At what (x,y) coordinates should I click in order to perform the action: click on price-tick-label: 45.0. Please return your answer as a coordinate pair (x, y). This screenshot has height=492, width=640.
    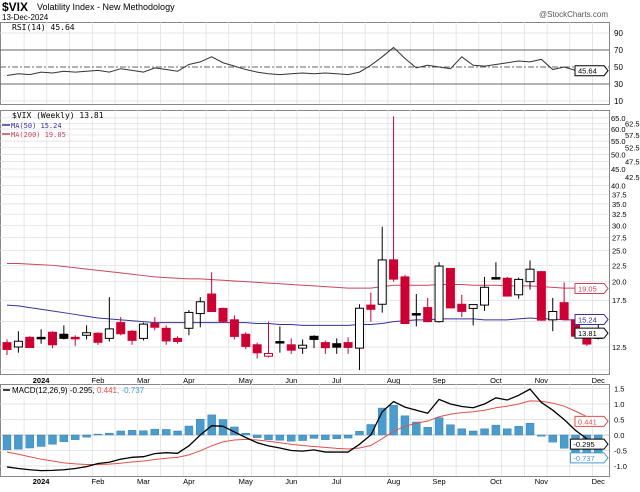
    Looking at the image, I should click on (618, 169).